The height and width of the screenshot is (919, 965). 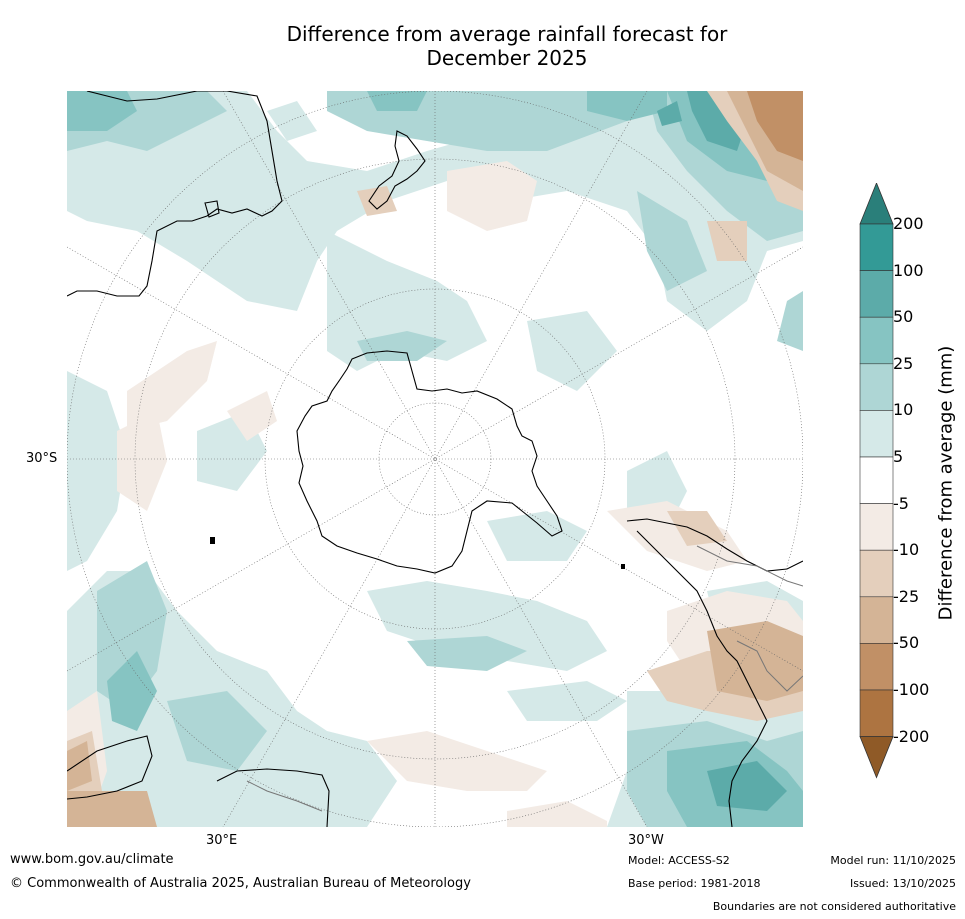 I want to click on kerguelen-island, so click(x=212, y=540).